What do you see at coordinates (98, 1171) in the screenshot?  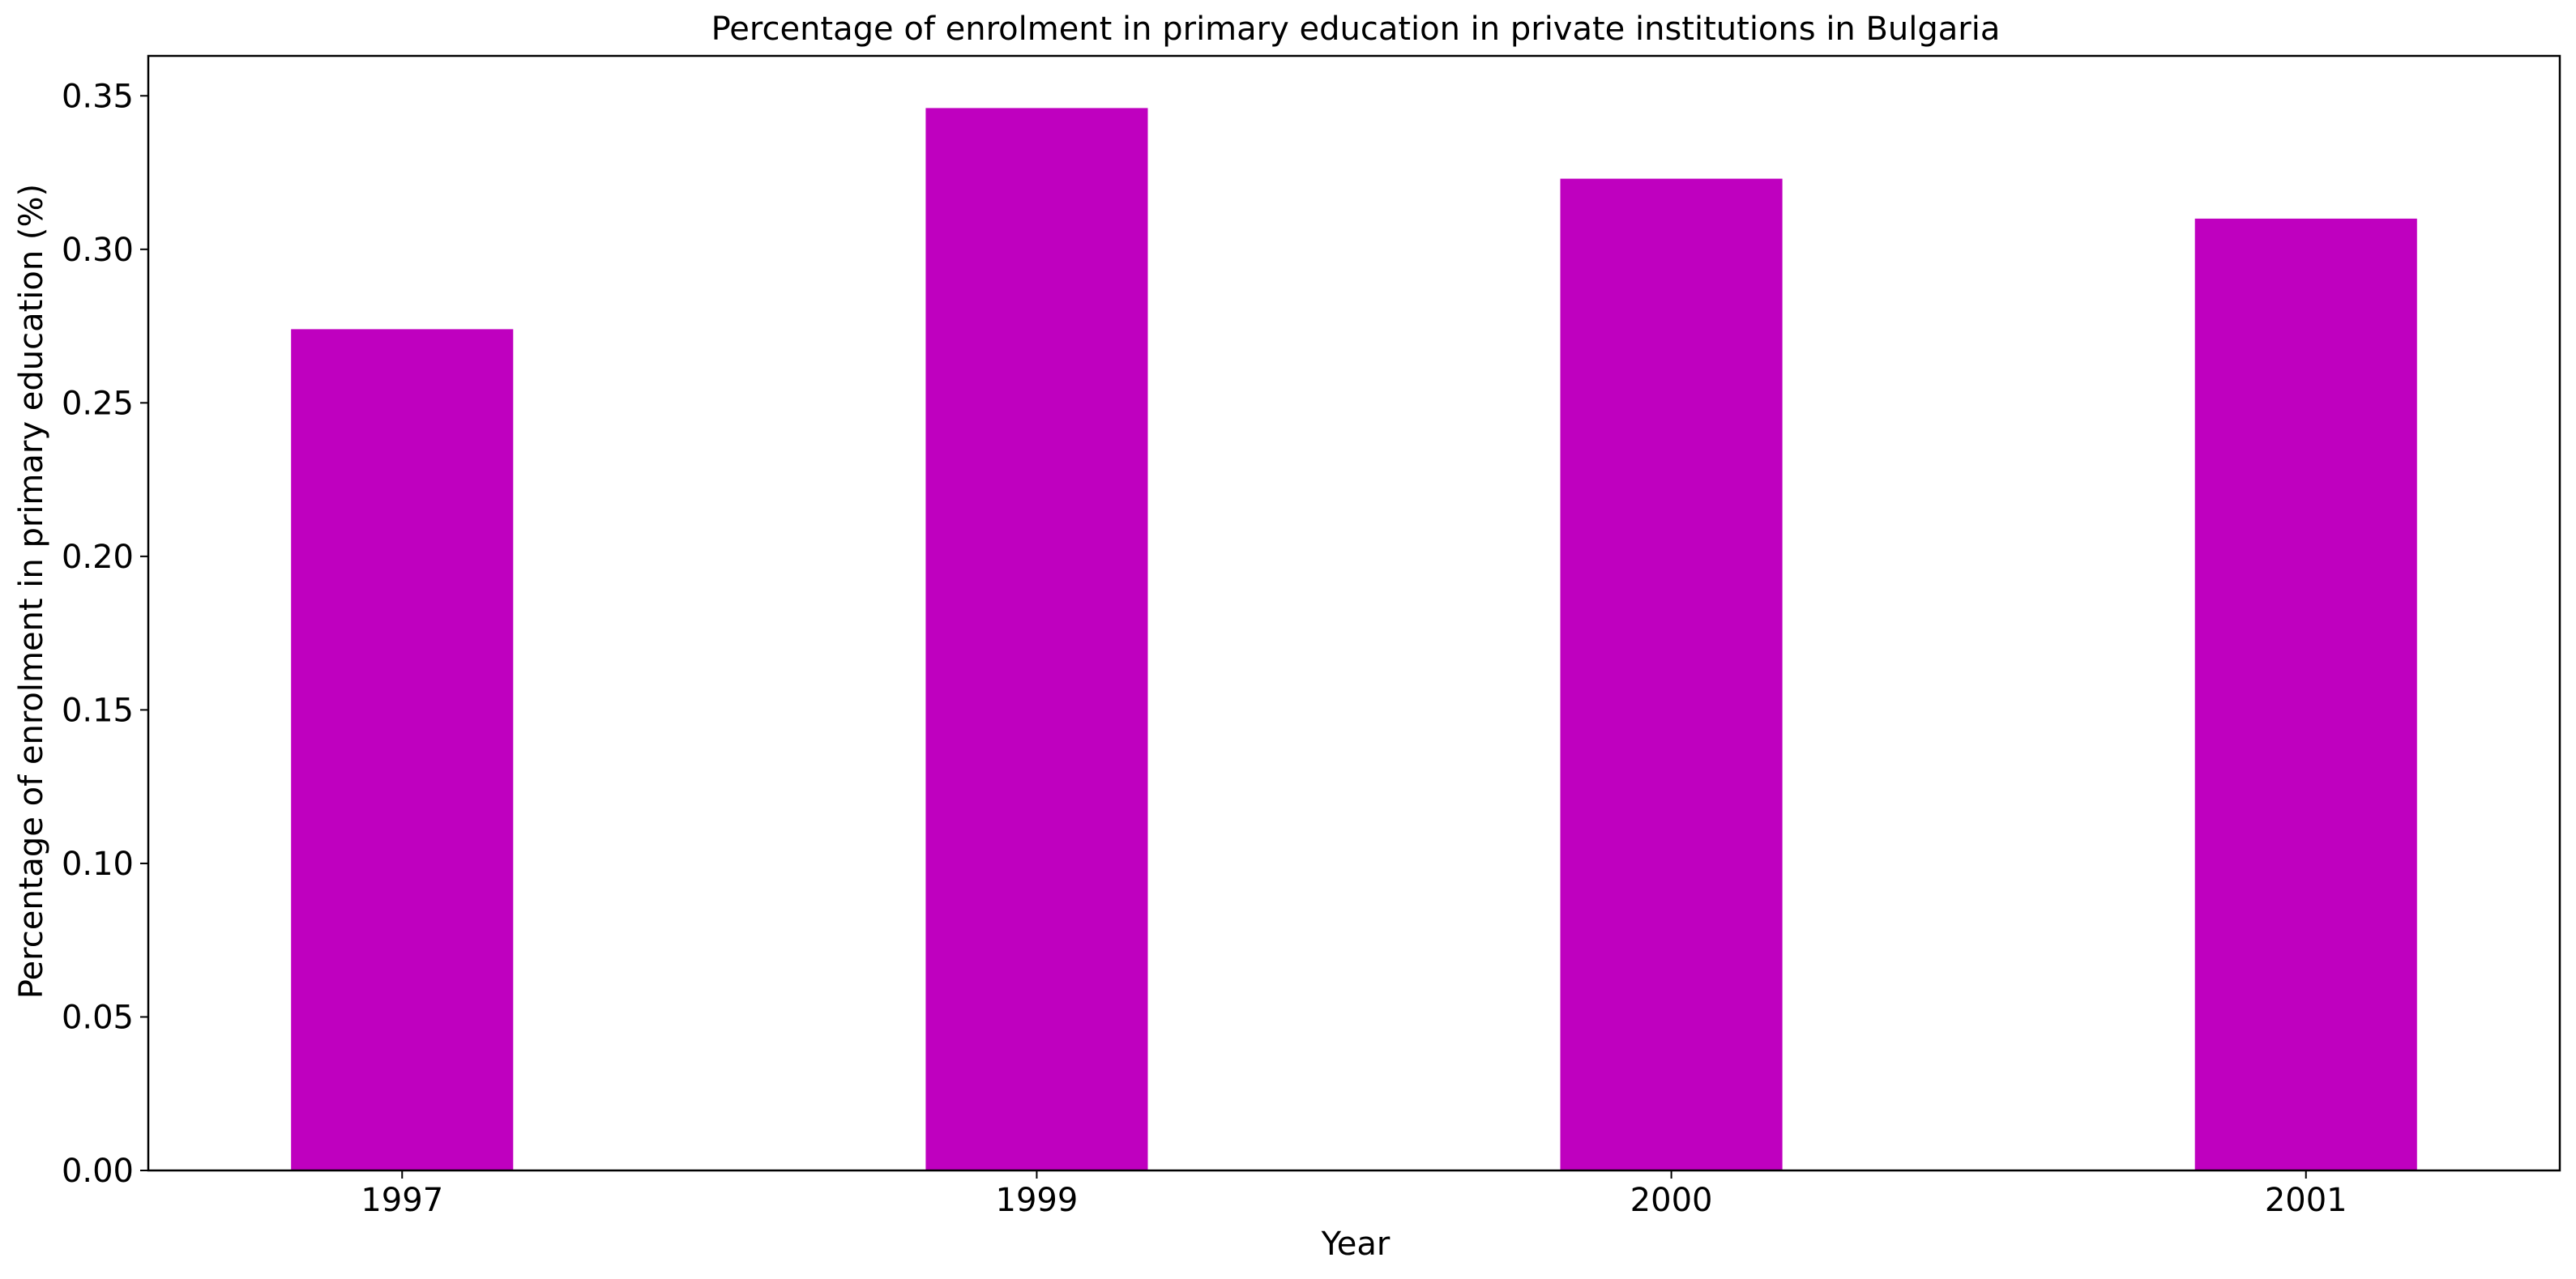 I see `y-tick-label: 0.00` at bounding box center [98, 1171].